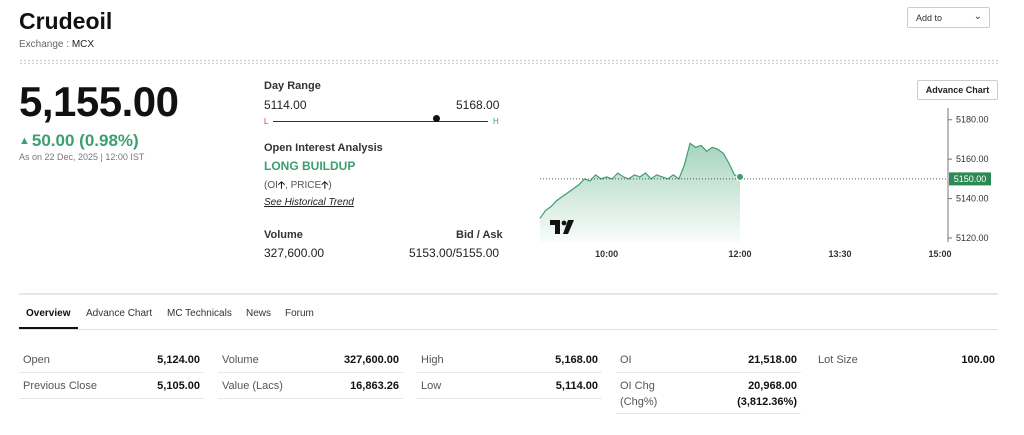 Image resolution: width=1024 pixels, height=435 pixels. Describe the element at coordinates (508, 329) in the screenshot. I see `tabs-divider` at that location.